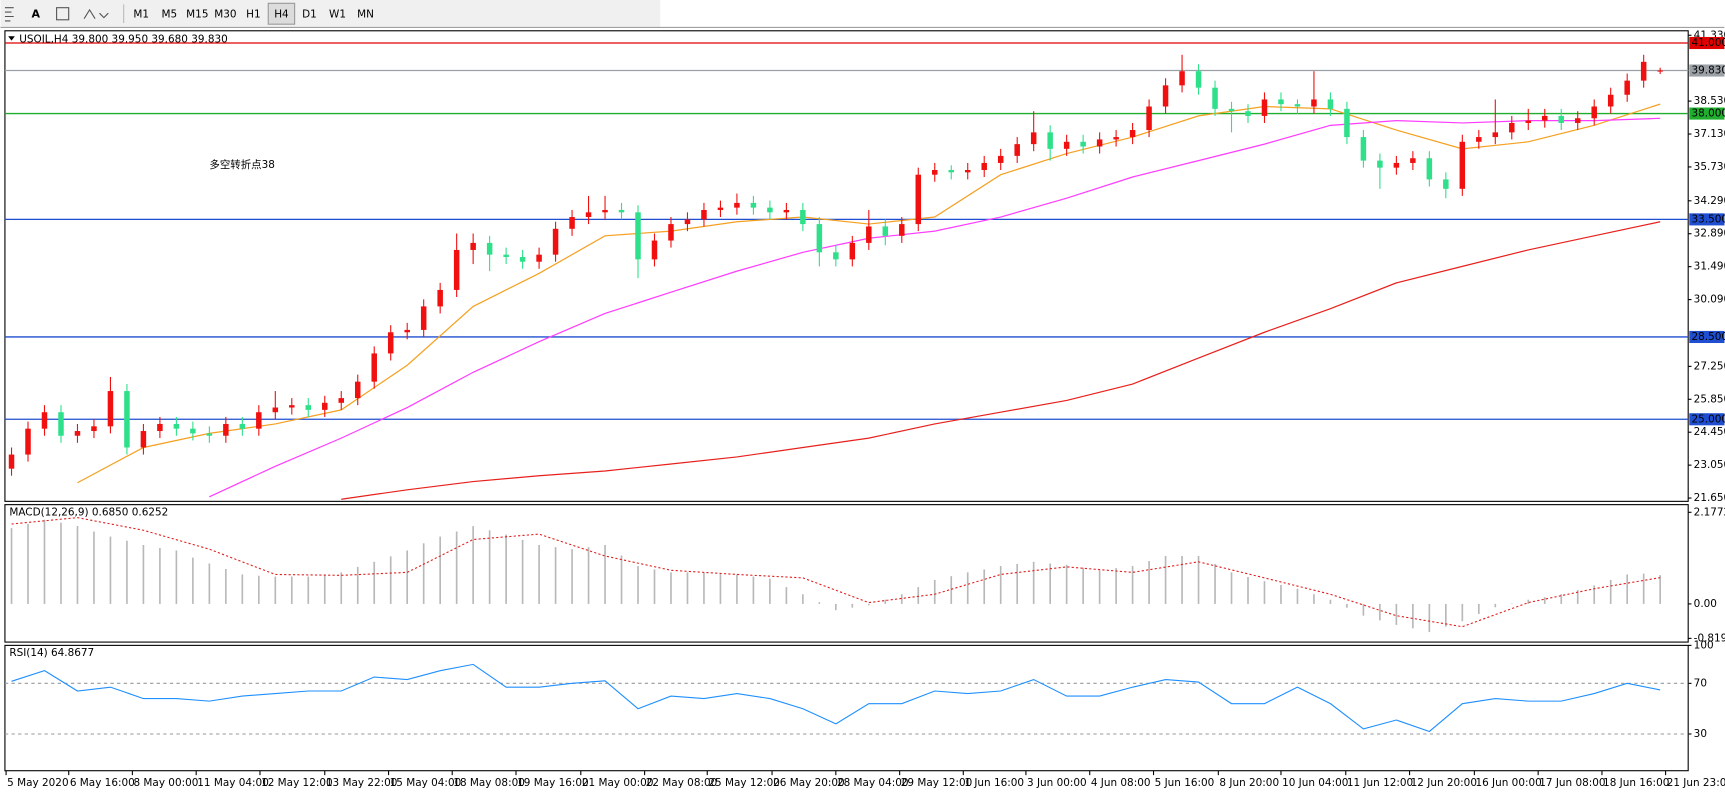 Image resolution: width=1725 pixels, height=796 pixels. What do you see at coordinates (1444, 783) in the screenshot?
I see `x-tick-label: 12 Jun 20:00` at bounding box center [1444, 783].